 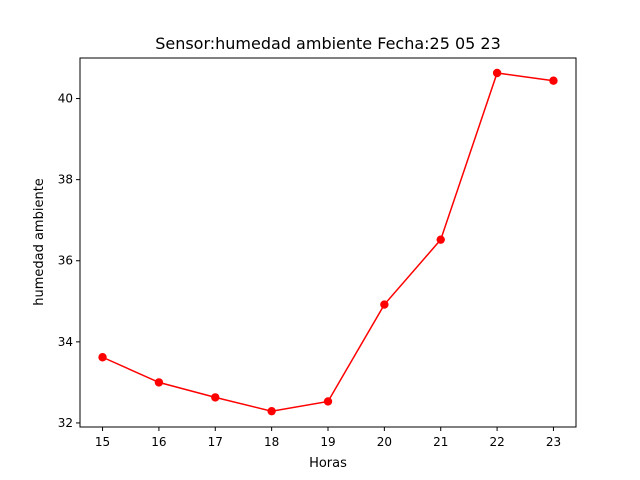 What do you see at coordinates (440, 442) in the screenshot?
I see `x-tick-label: 21` at bounding box center [440, 442].